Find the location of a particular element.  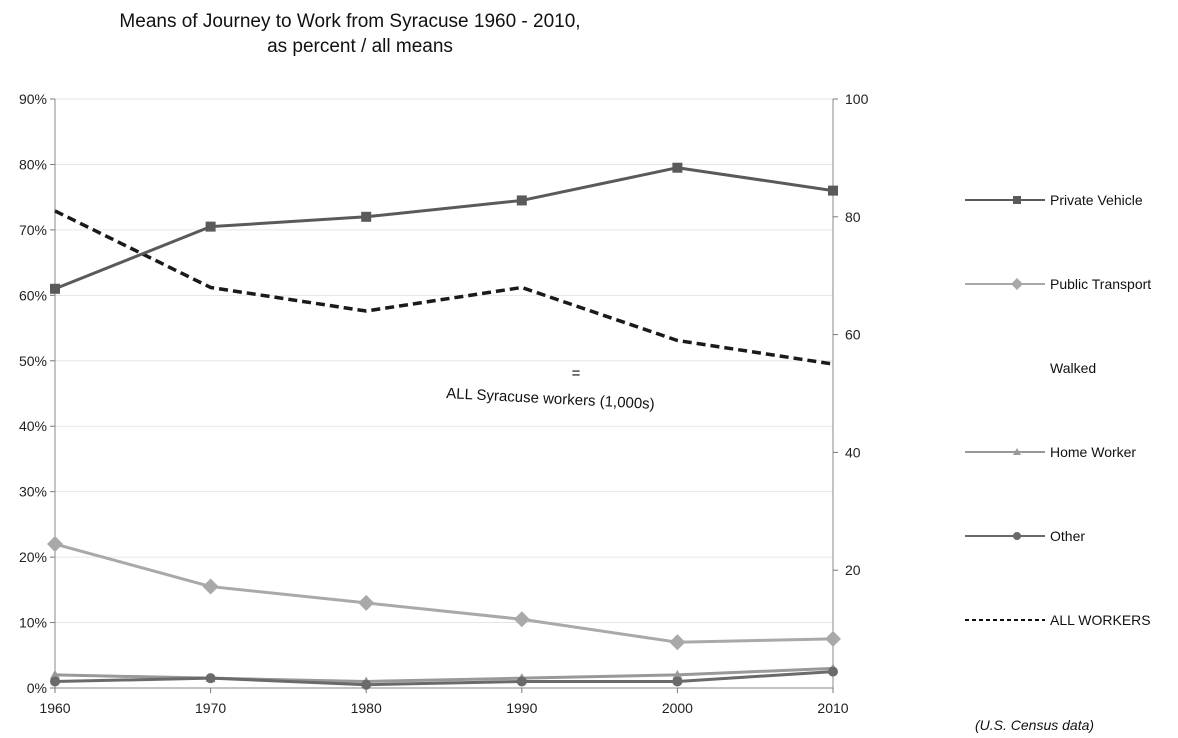

left-tick-label: 20% is located at coordinates (33, 557).